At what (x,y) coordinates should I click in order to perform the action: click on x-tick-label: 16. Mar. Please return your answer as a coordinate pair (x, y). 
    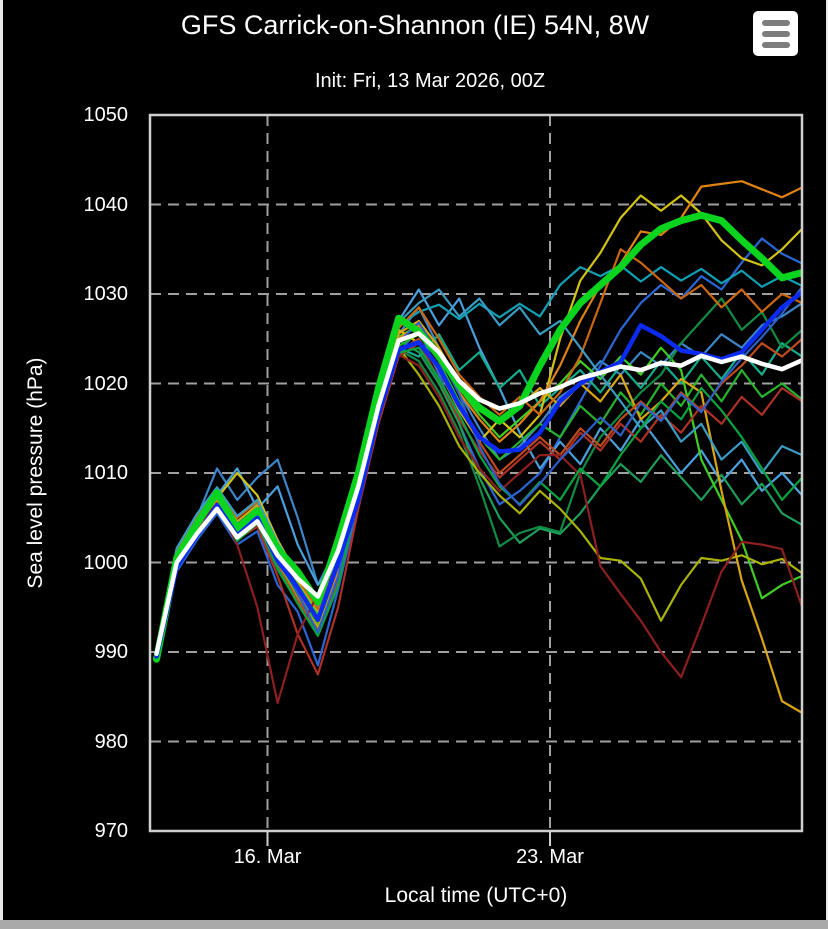
    Looking at the image, I should click on (267, 857).